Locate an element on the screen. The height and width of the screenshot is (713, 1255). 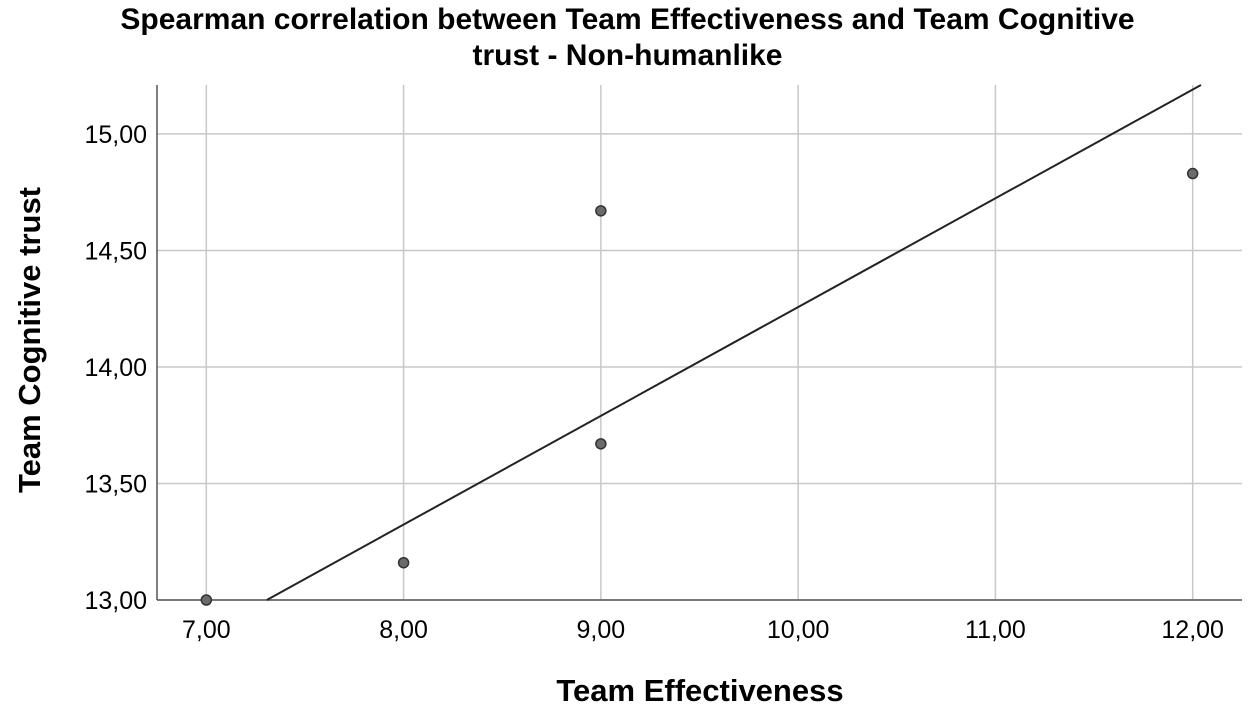
y-tick-label: 14,00 is located at coordinates (115, 368).